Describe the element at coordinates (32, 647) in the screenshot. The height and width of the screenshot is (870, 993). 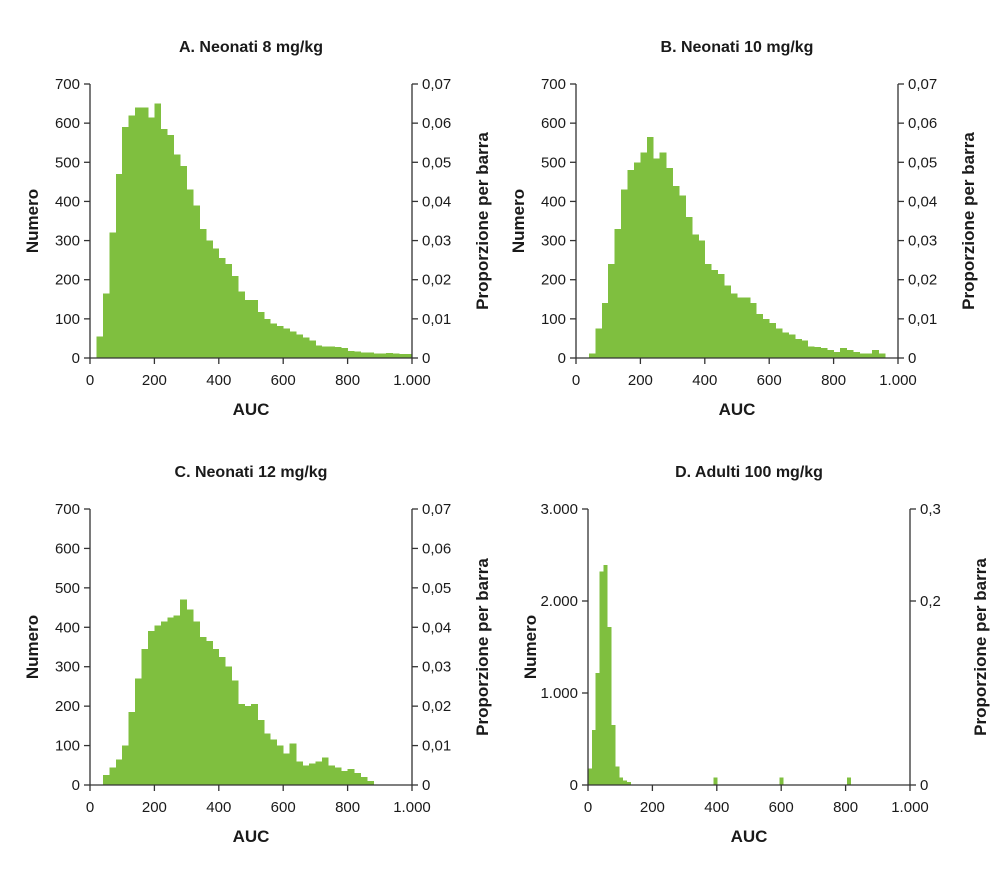
I see `y-axis-title: Numero` at that location.